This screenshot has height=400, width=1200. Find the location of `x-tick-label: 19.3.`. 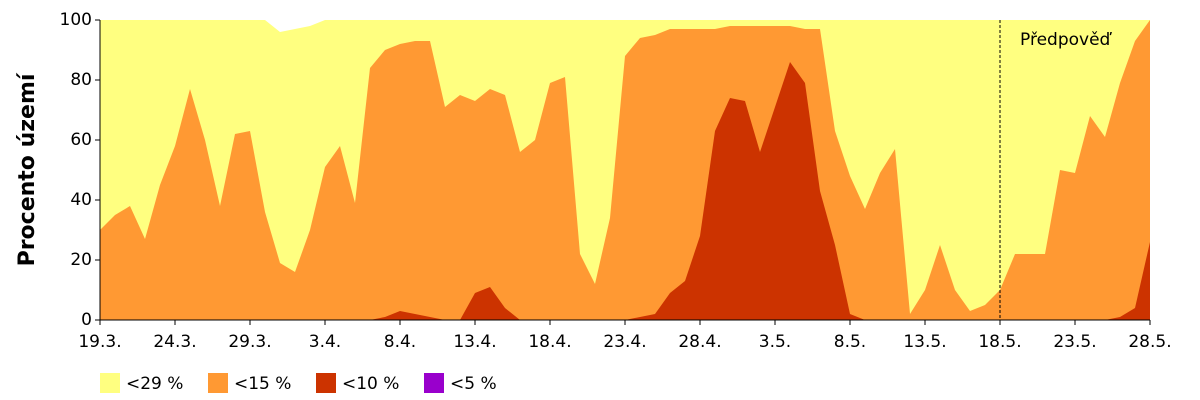

x-tick-label: 19.3. is located at coordinates (99, 342).